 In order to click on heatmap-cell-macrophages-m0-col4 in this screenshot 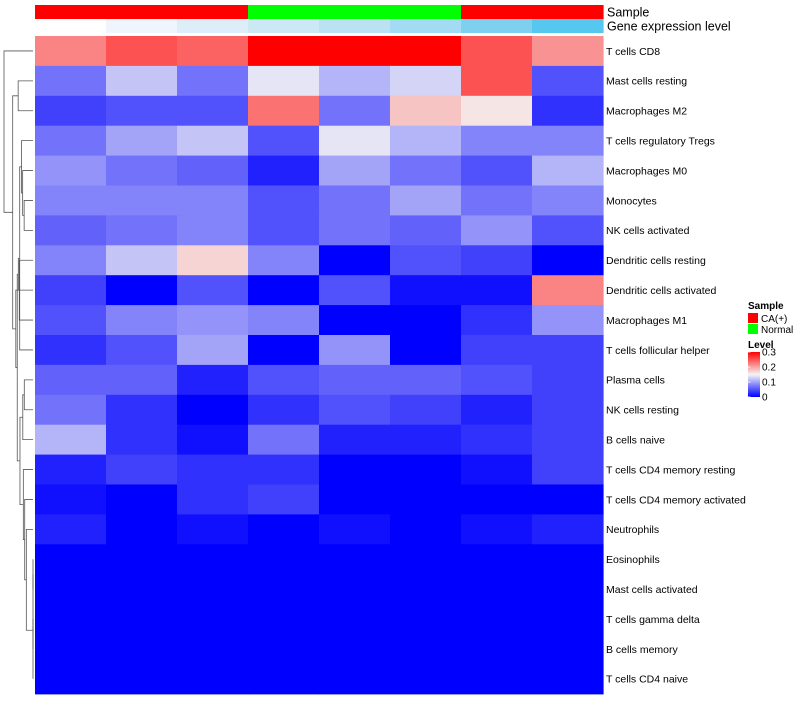, I will do `click(284, 171)`.